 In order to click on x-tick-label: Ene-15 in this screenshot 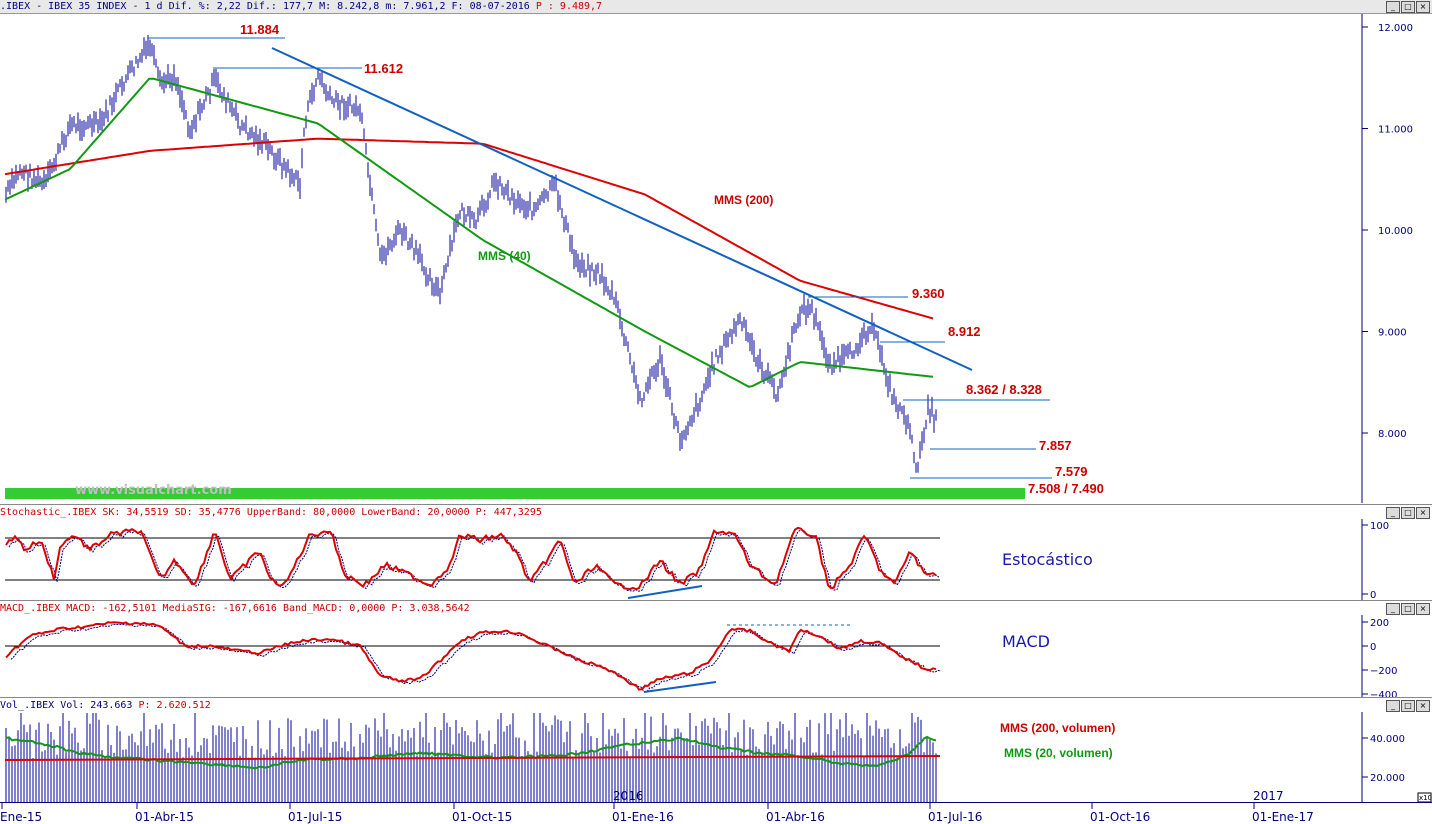, I will do `click(21, 817)`.